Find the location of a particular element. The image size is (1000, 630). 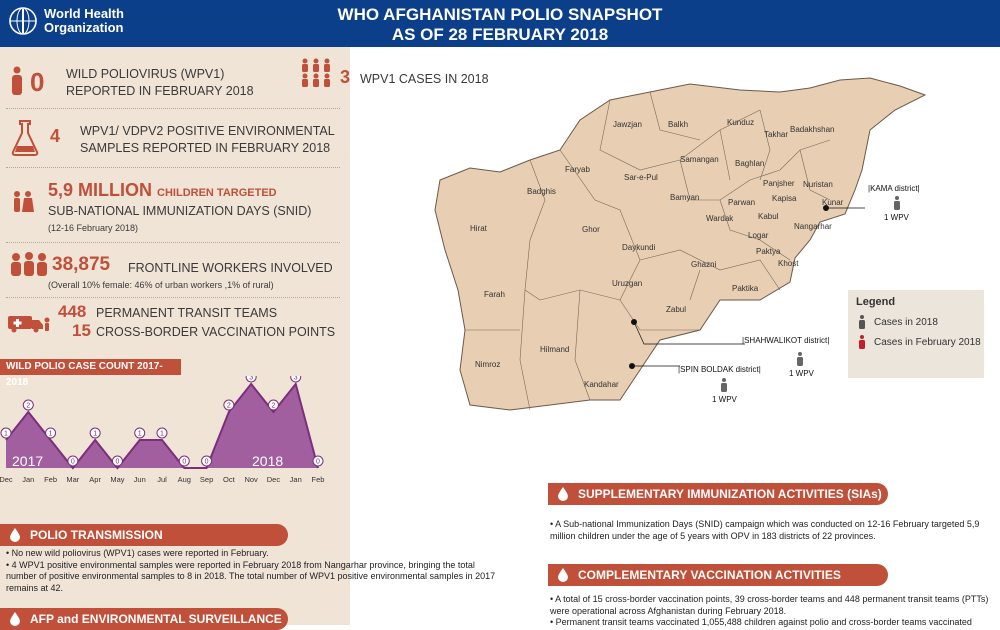

province-label: Kunar is located at coordinates (833, 202).